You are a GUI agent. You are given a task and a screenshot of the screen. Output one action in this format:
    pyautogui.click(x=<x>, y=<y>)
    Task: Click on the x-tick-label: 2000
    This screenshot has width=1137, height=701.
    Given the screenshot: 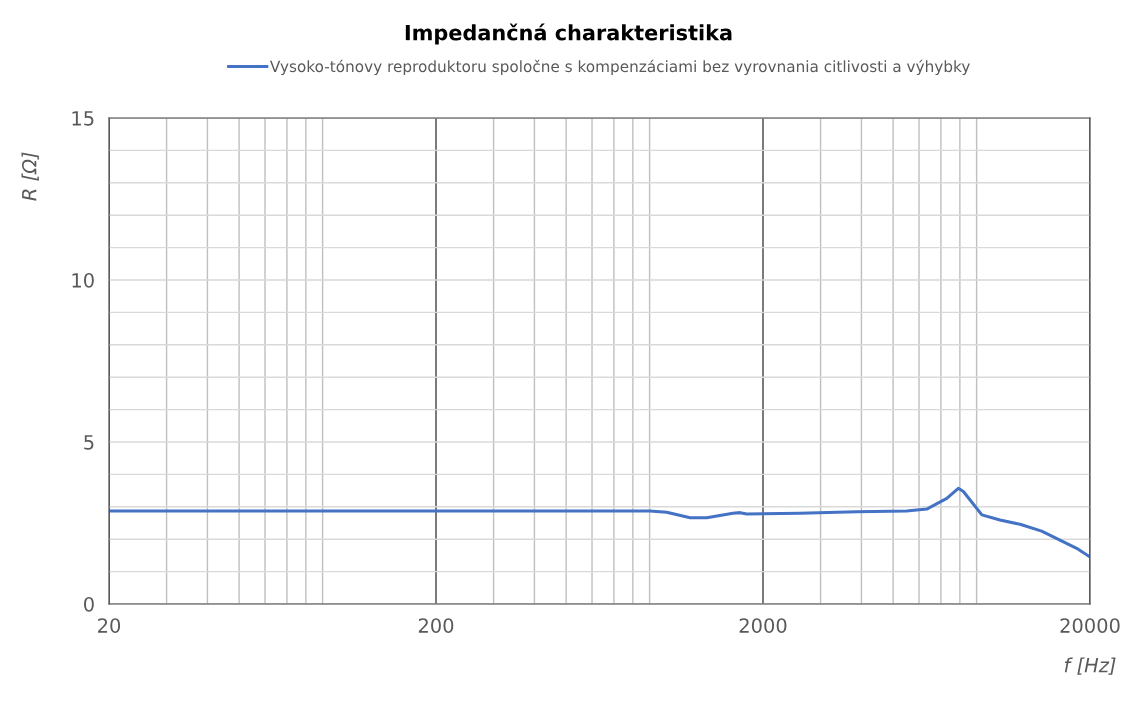 What is the action you would take?
    pyautogui.click(x=763, y=625)
    